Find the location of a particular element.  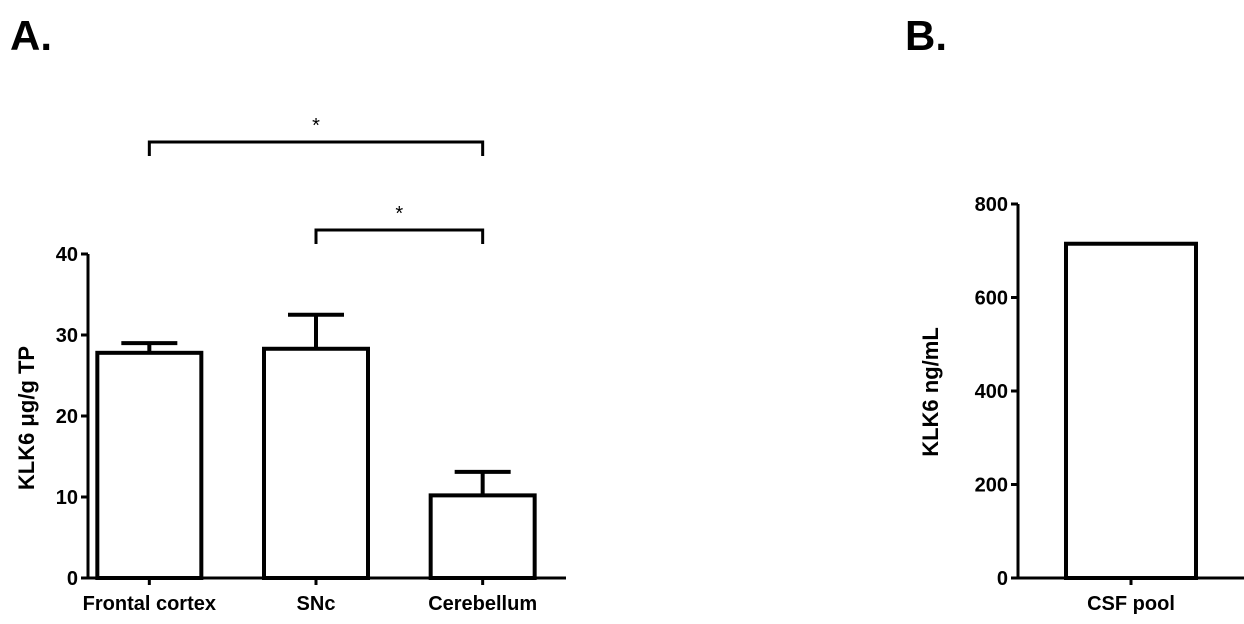

panel-a-category-label: Cerebellum is located at coordinates (482, 604).